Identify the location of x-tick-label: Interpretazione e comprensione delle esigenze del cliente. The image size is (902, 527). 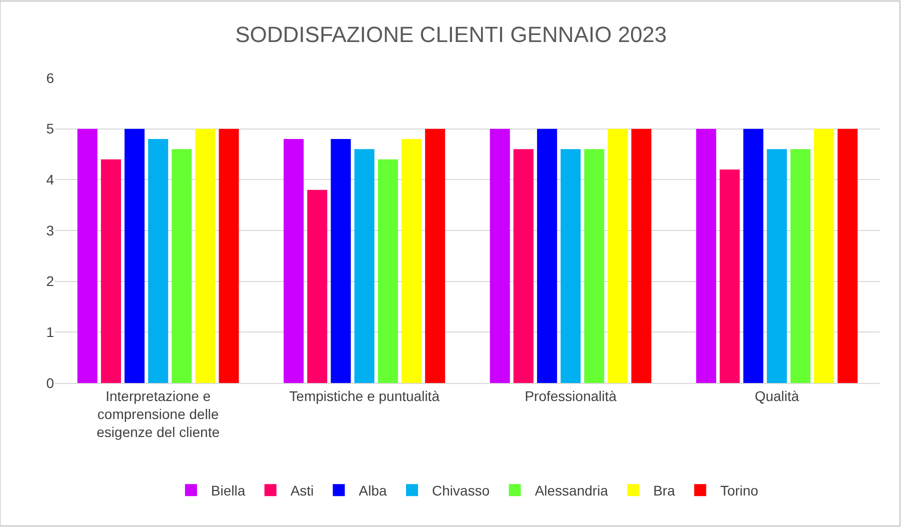
(158, 414).